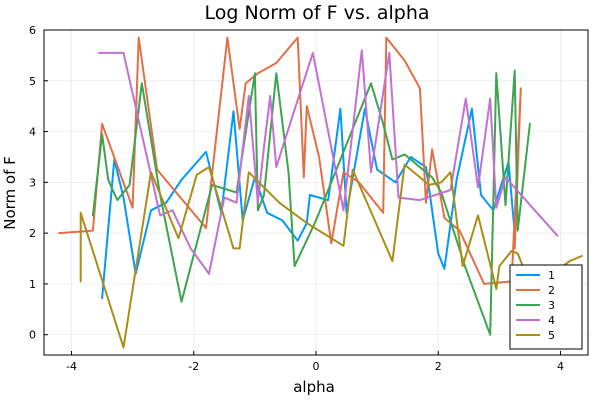  Describe the element at coordinates (32, 233) in the screenshot. I see `y-tick-label: 2` at that location.